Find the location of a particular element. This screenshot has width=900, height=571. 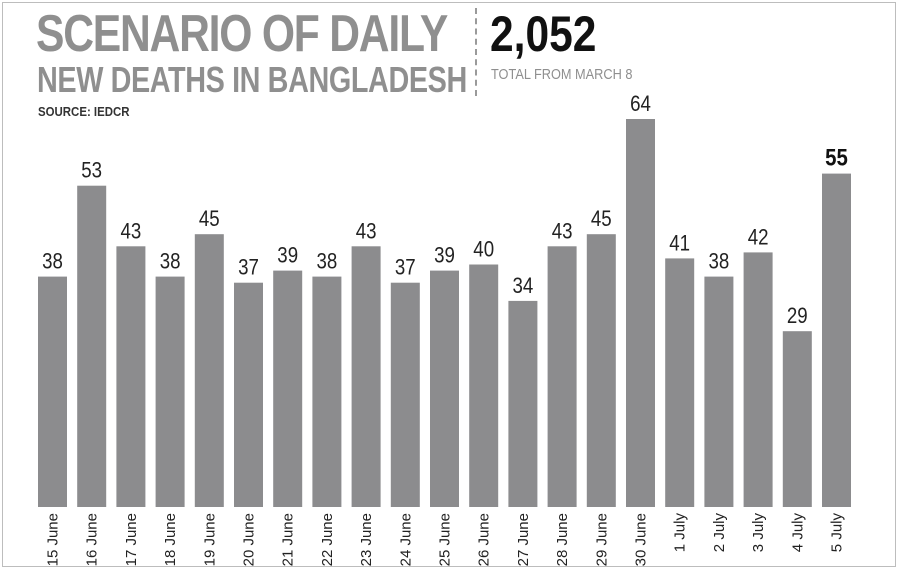

x-tick-label: 3 July is located at coordinates (758, 533).